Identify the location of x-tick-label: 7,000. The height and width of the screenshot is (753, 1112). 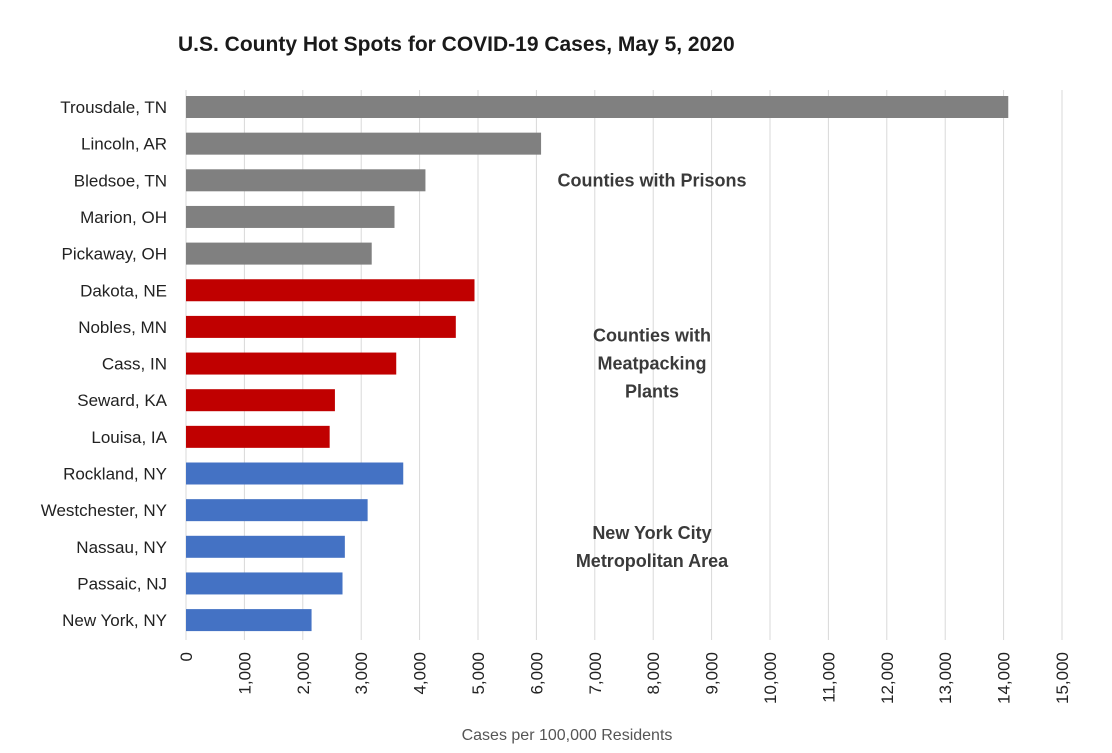
(595, 673).